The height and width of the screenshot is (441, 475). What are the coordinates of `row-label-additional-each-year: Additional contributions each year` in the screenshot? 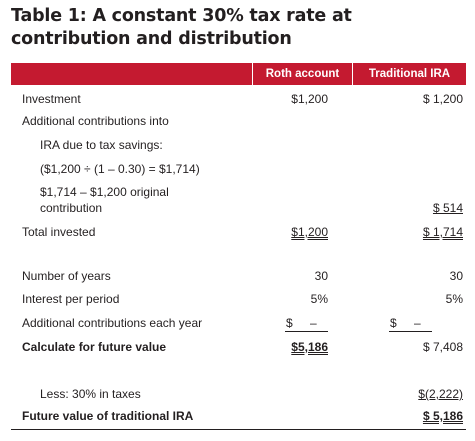 It's located at (112, 323).